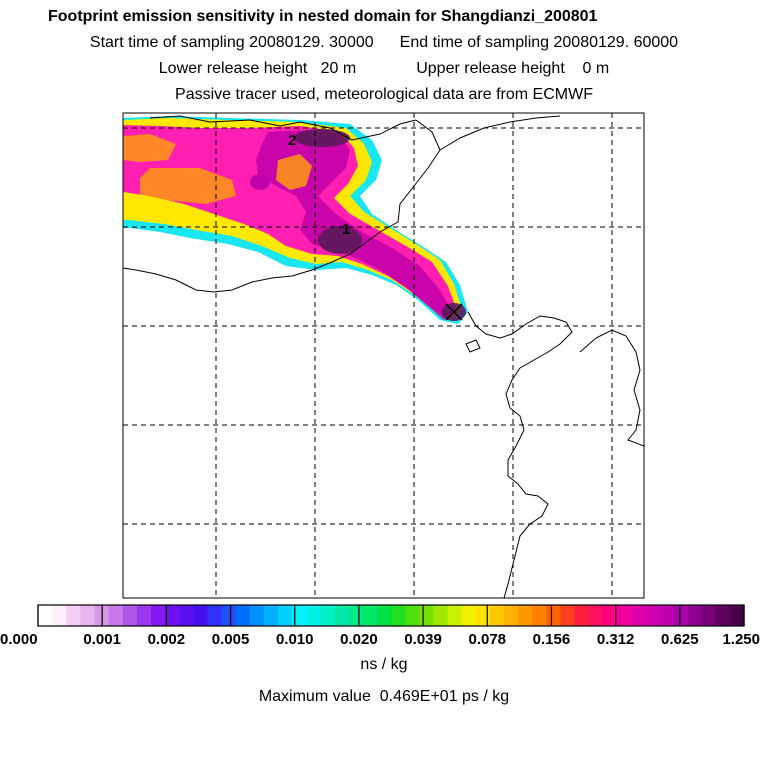 The width and height of the screenshot is (768, 768). Describe the element at coordinates (680, 639) in the screenshot. I see `colorbar-tick-label: 0.625` at that location.